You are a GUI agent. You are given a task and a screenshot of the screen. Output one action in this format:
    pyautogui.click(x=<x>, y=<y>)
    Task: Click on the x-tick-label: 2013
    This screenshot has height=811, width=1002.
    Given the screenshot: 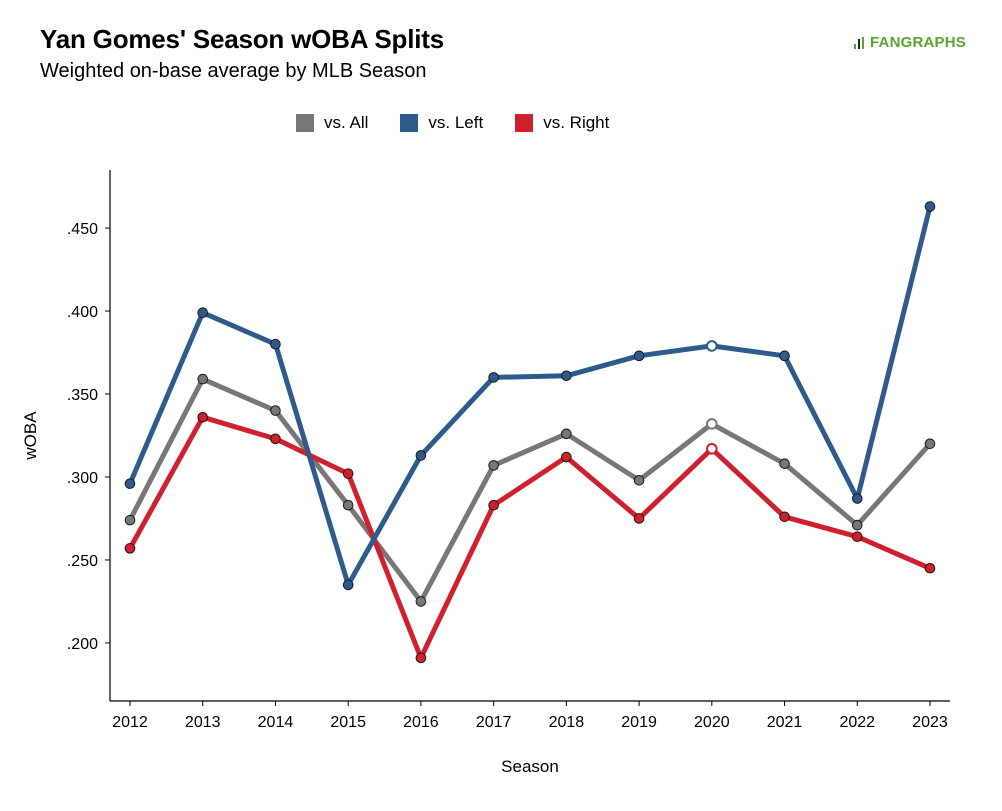 What is the action you would take?
    pyautogui.click(x=203, y=722)
    